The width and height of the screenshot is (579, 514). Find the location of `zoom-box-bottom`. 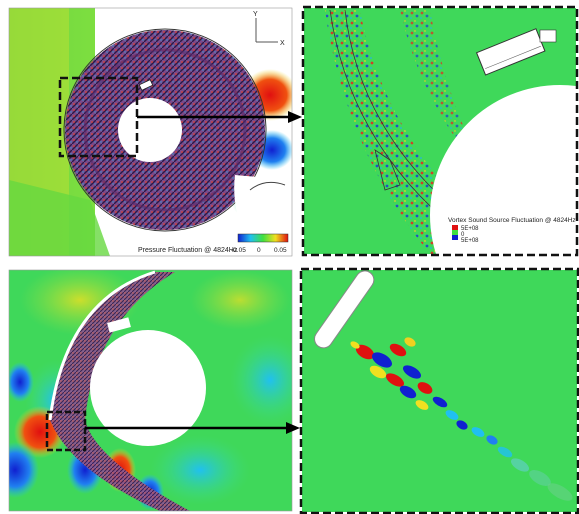

zoom-box-bottom is located at coordinates (66, 431).